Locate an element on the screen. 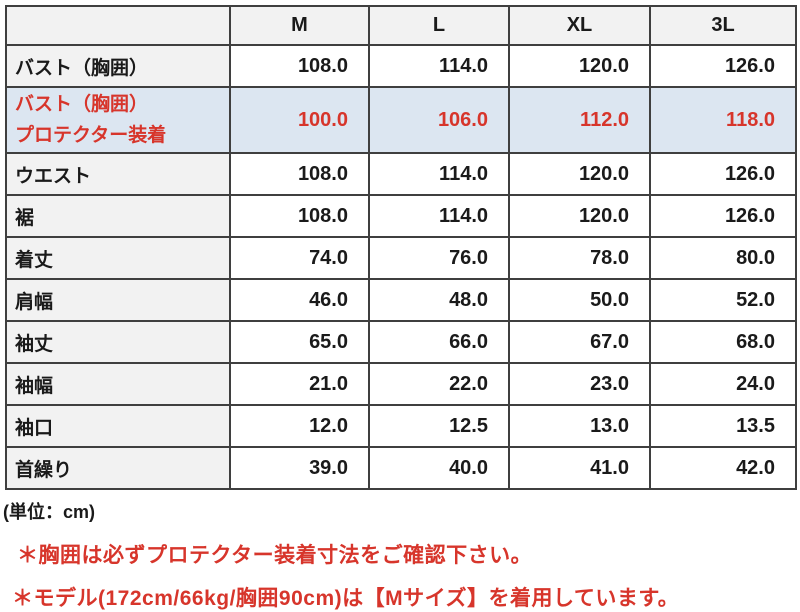  value-cell: 42.0 is located at coordinates (723, 468).